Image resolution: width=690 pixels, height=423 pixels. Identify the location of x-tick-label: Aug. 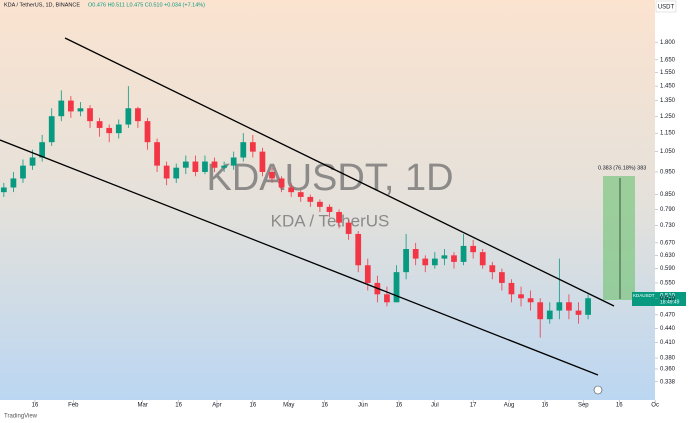
(509, 406).